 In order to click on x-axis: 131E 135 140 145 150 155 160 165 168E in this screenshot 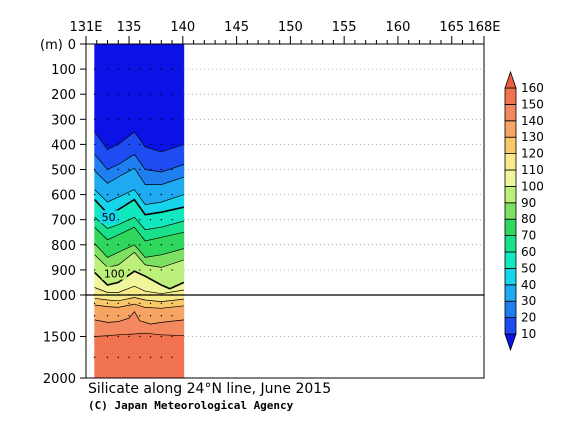, I will do `click(285, 32)`.